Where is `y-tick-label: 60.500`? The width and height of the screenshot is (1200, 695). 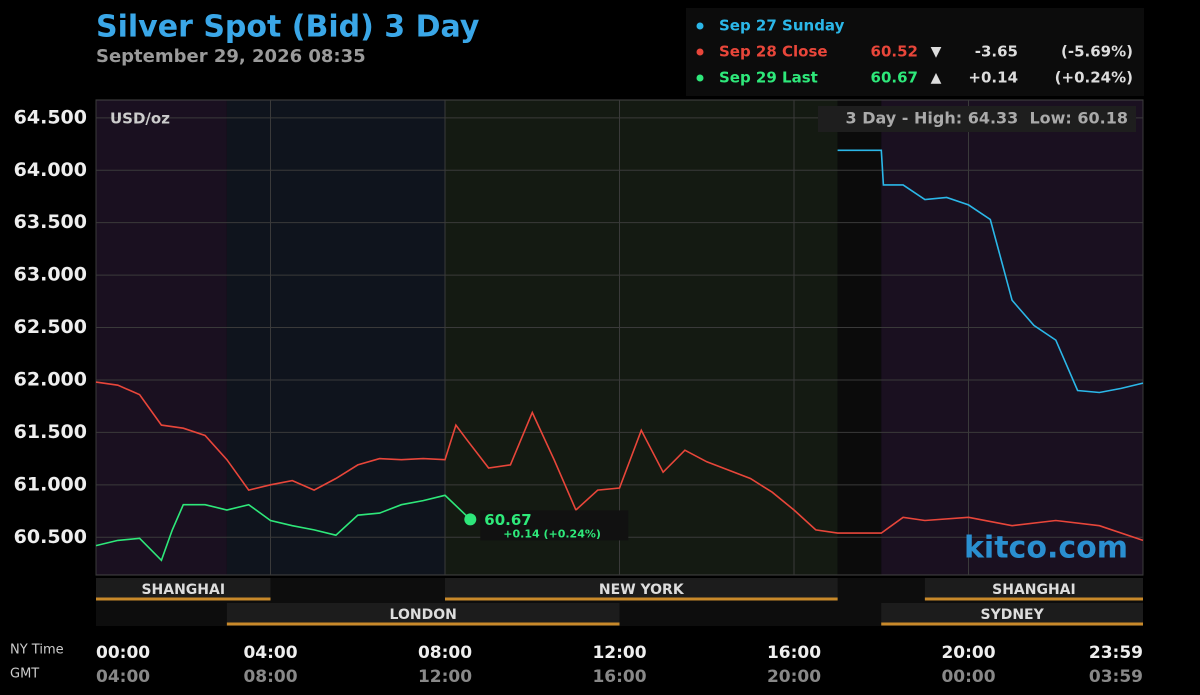 y-tick-label: 60.500 is located at coordinates (50, 537).